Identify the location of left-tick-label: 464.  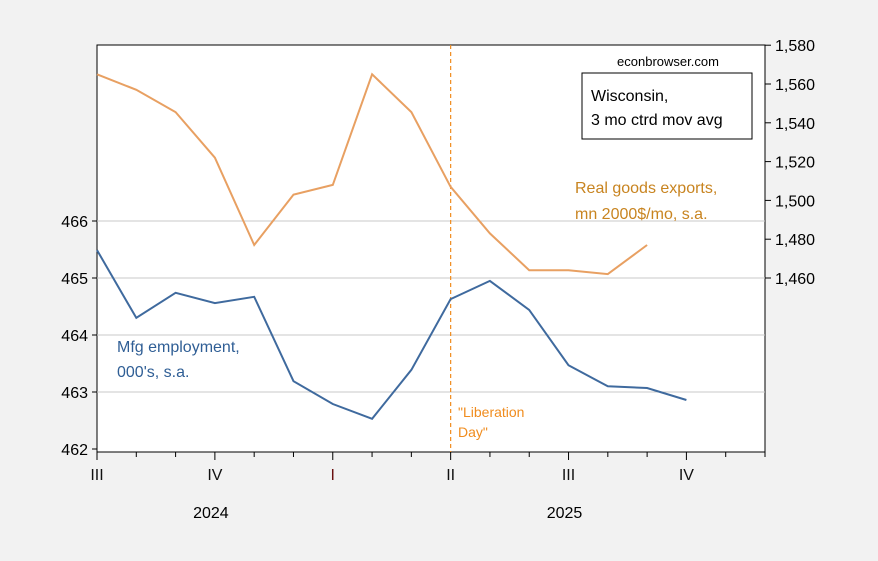
(74, 336).